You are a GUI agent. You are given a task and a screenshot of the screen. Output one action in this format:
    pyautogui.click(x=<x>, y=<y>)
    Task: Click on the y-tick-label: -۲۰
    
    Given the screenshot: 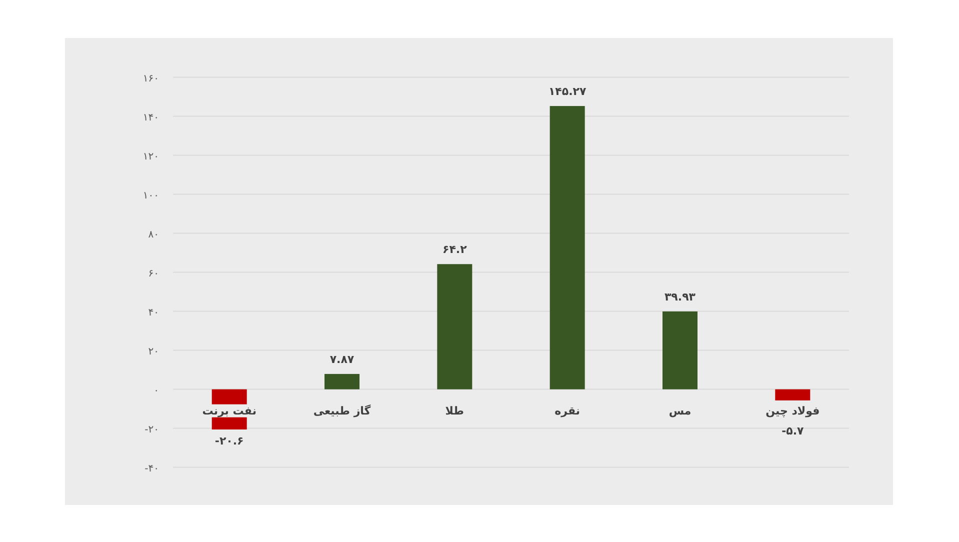 What is the action you would take?
    pyautogui.click(x=151, y=430)
    